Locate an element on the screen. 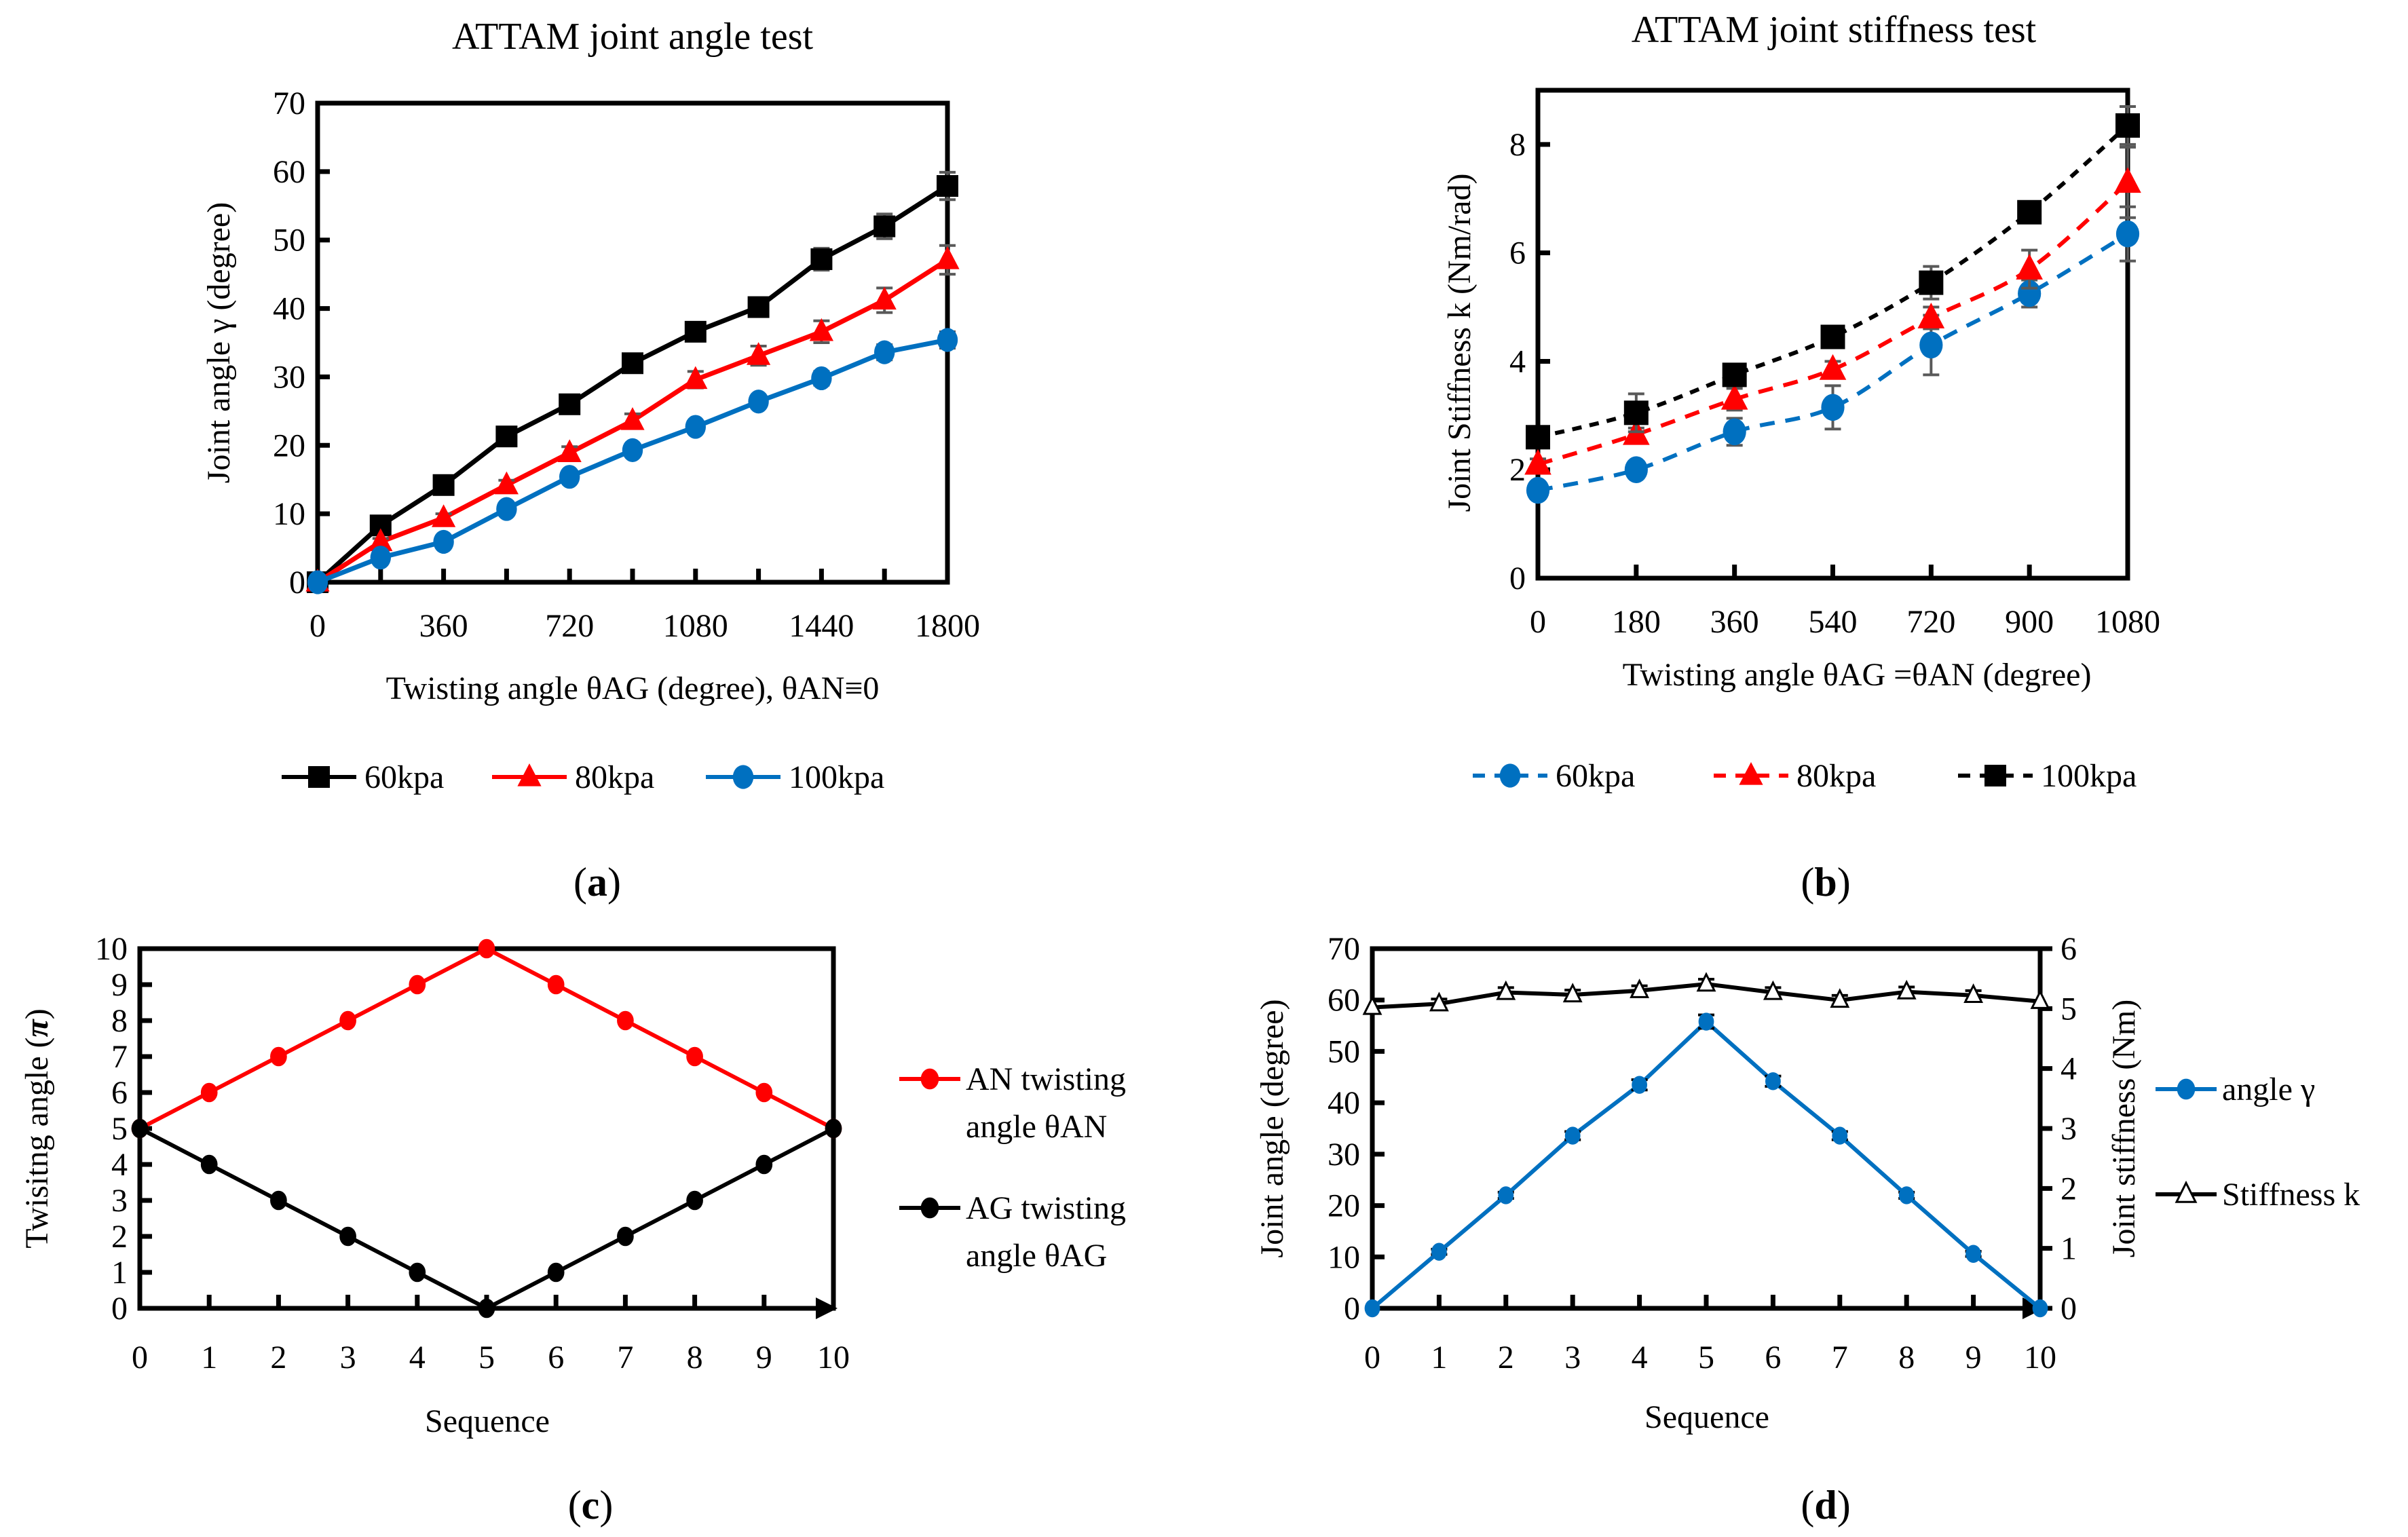 The height and width of the screenshot is (1537, 2408). y-tick-label: 20 is located at coordinates (289, 446).